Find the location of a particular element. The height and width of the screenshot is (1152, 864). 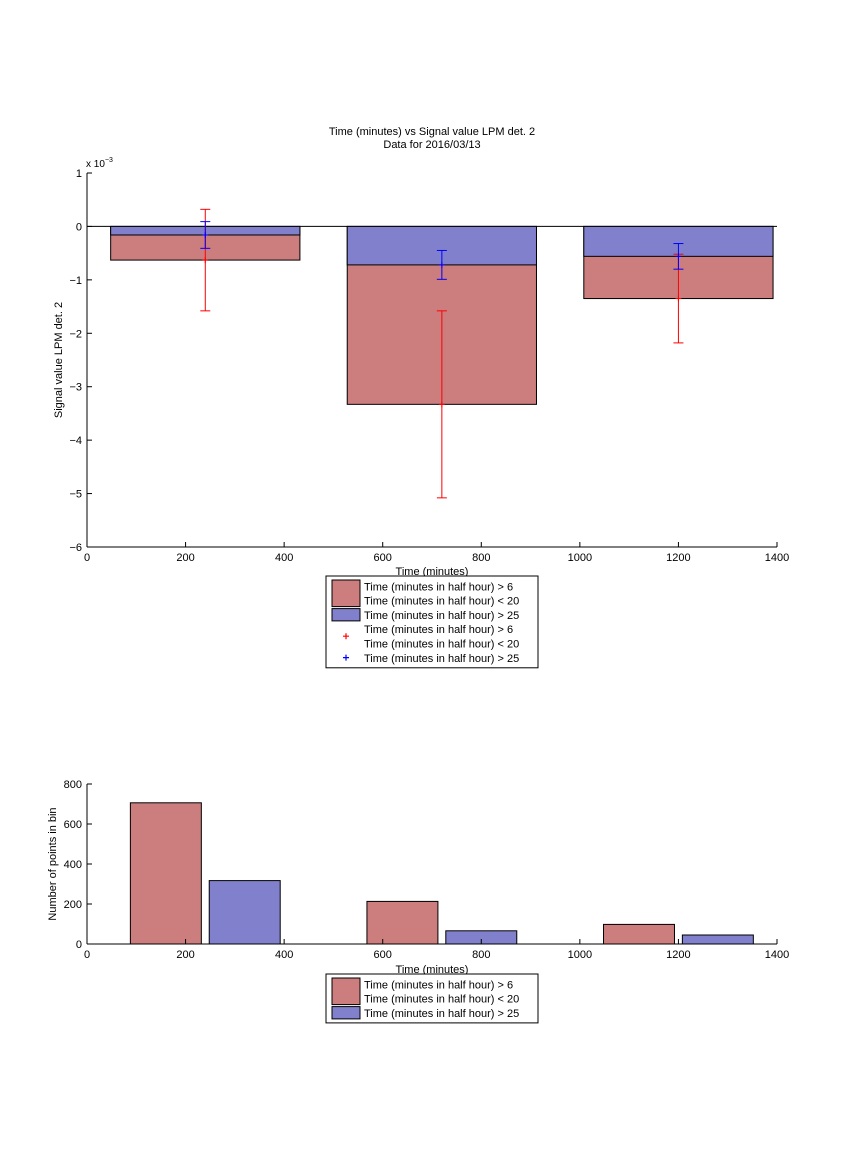

chart1-y-tick-label: −3 is located at coordinates (75, 388).